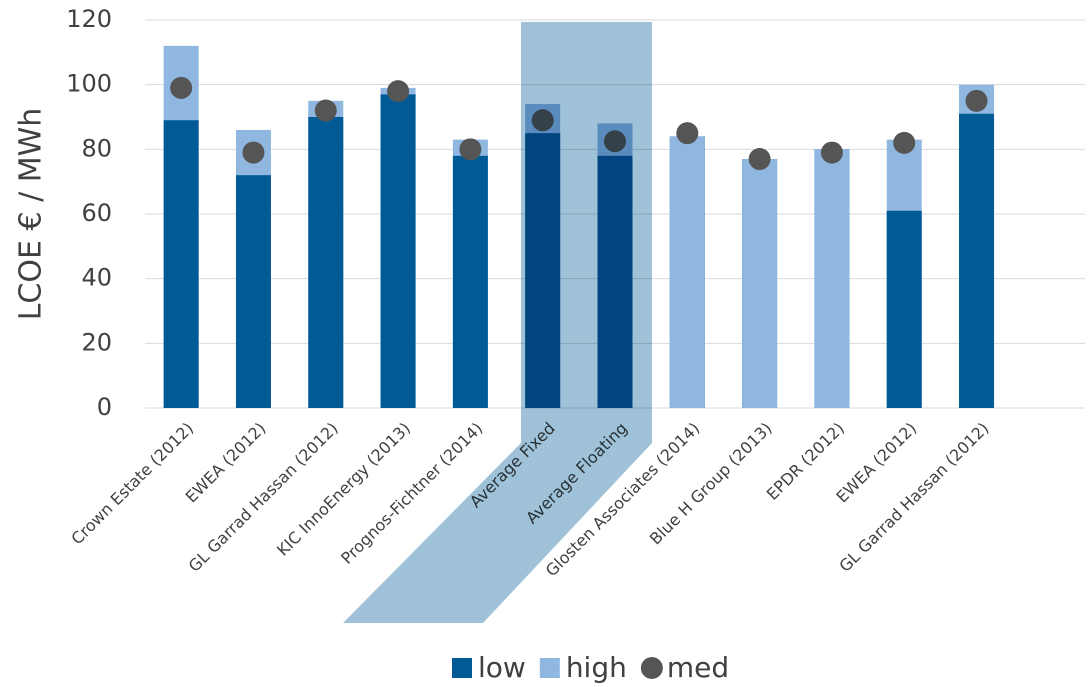 Image resolution: width=1088 pixels, height=687 pixels. I want to click on y-tick-label: 20, so click(96, 342).